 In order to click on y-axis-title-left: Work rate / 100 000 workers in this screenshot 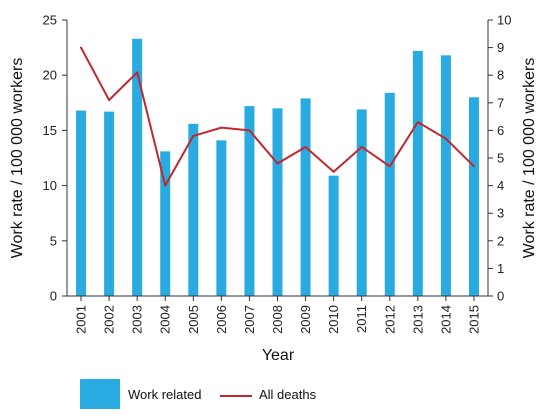, I will do `click(17, 158)`.